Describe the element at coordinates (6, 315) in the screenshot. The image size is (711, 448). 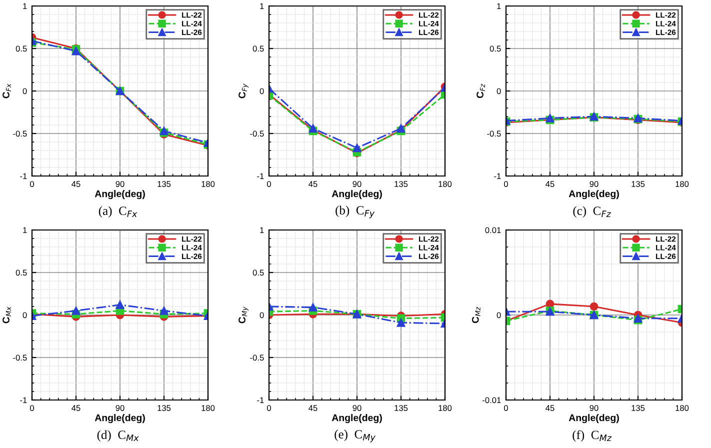
I see `y-axis-title: C$_{Mx}$` at that location.